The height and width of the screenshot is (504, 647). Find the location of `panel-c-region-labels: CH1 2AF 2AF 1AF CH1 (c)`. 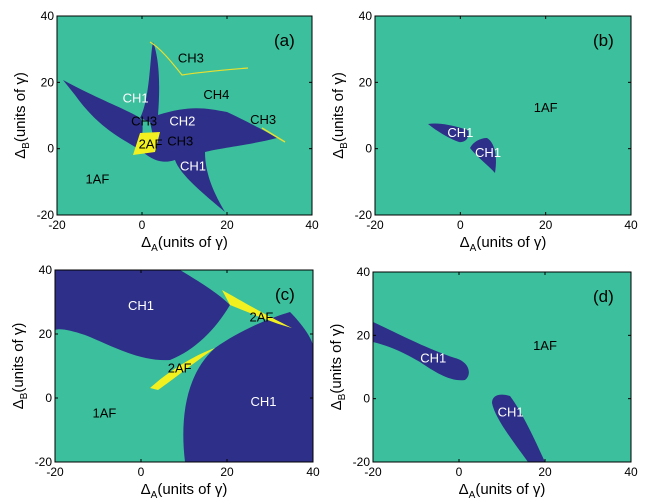

panel-c-region-labels: CH1 2AF 2AF 1AF CH1 (c) is located at coordinates (194, 352).